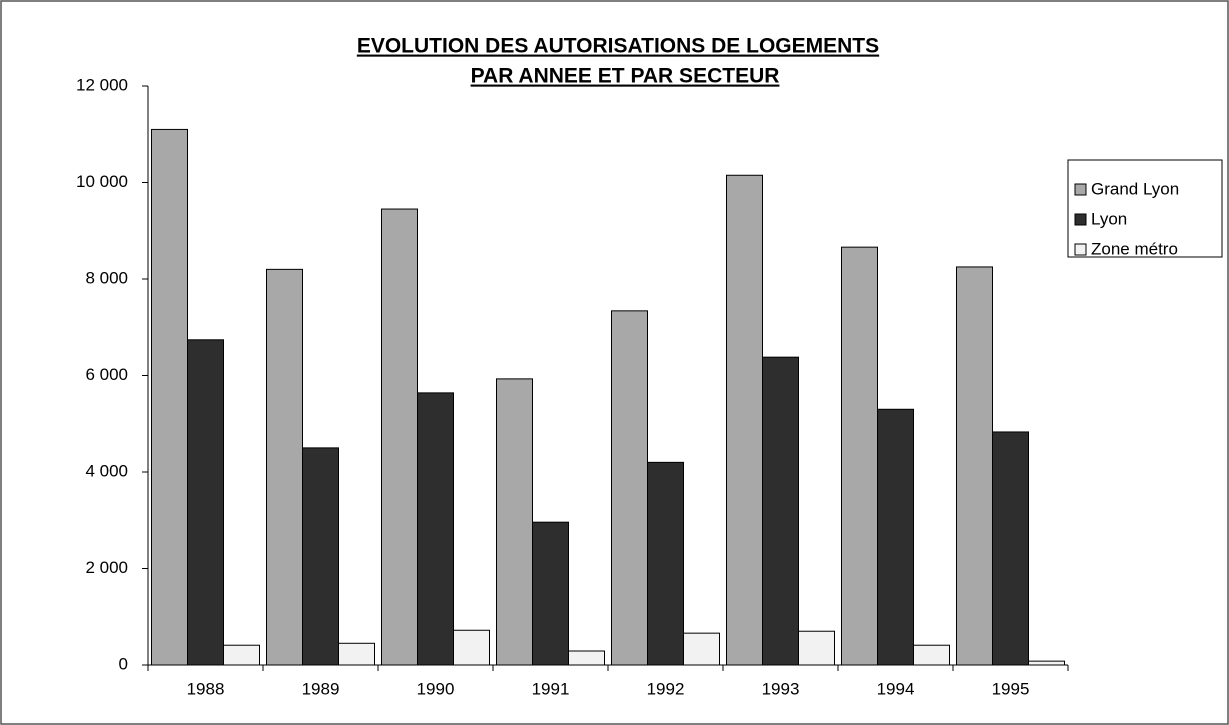 The image size is (1229, 725). What do you see at coordinates (1134, 248) in the screenshot?
I see `legend-label: Zone métro` at bounding box center [1134, 248].